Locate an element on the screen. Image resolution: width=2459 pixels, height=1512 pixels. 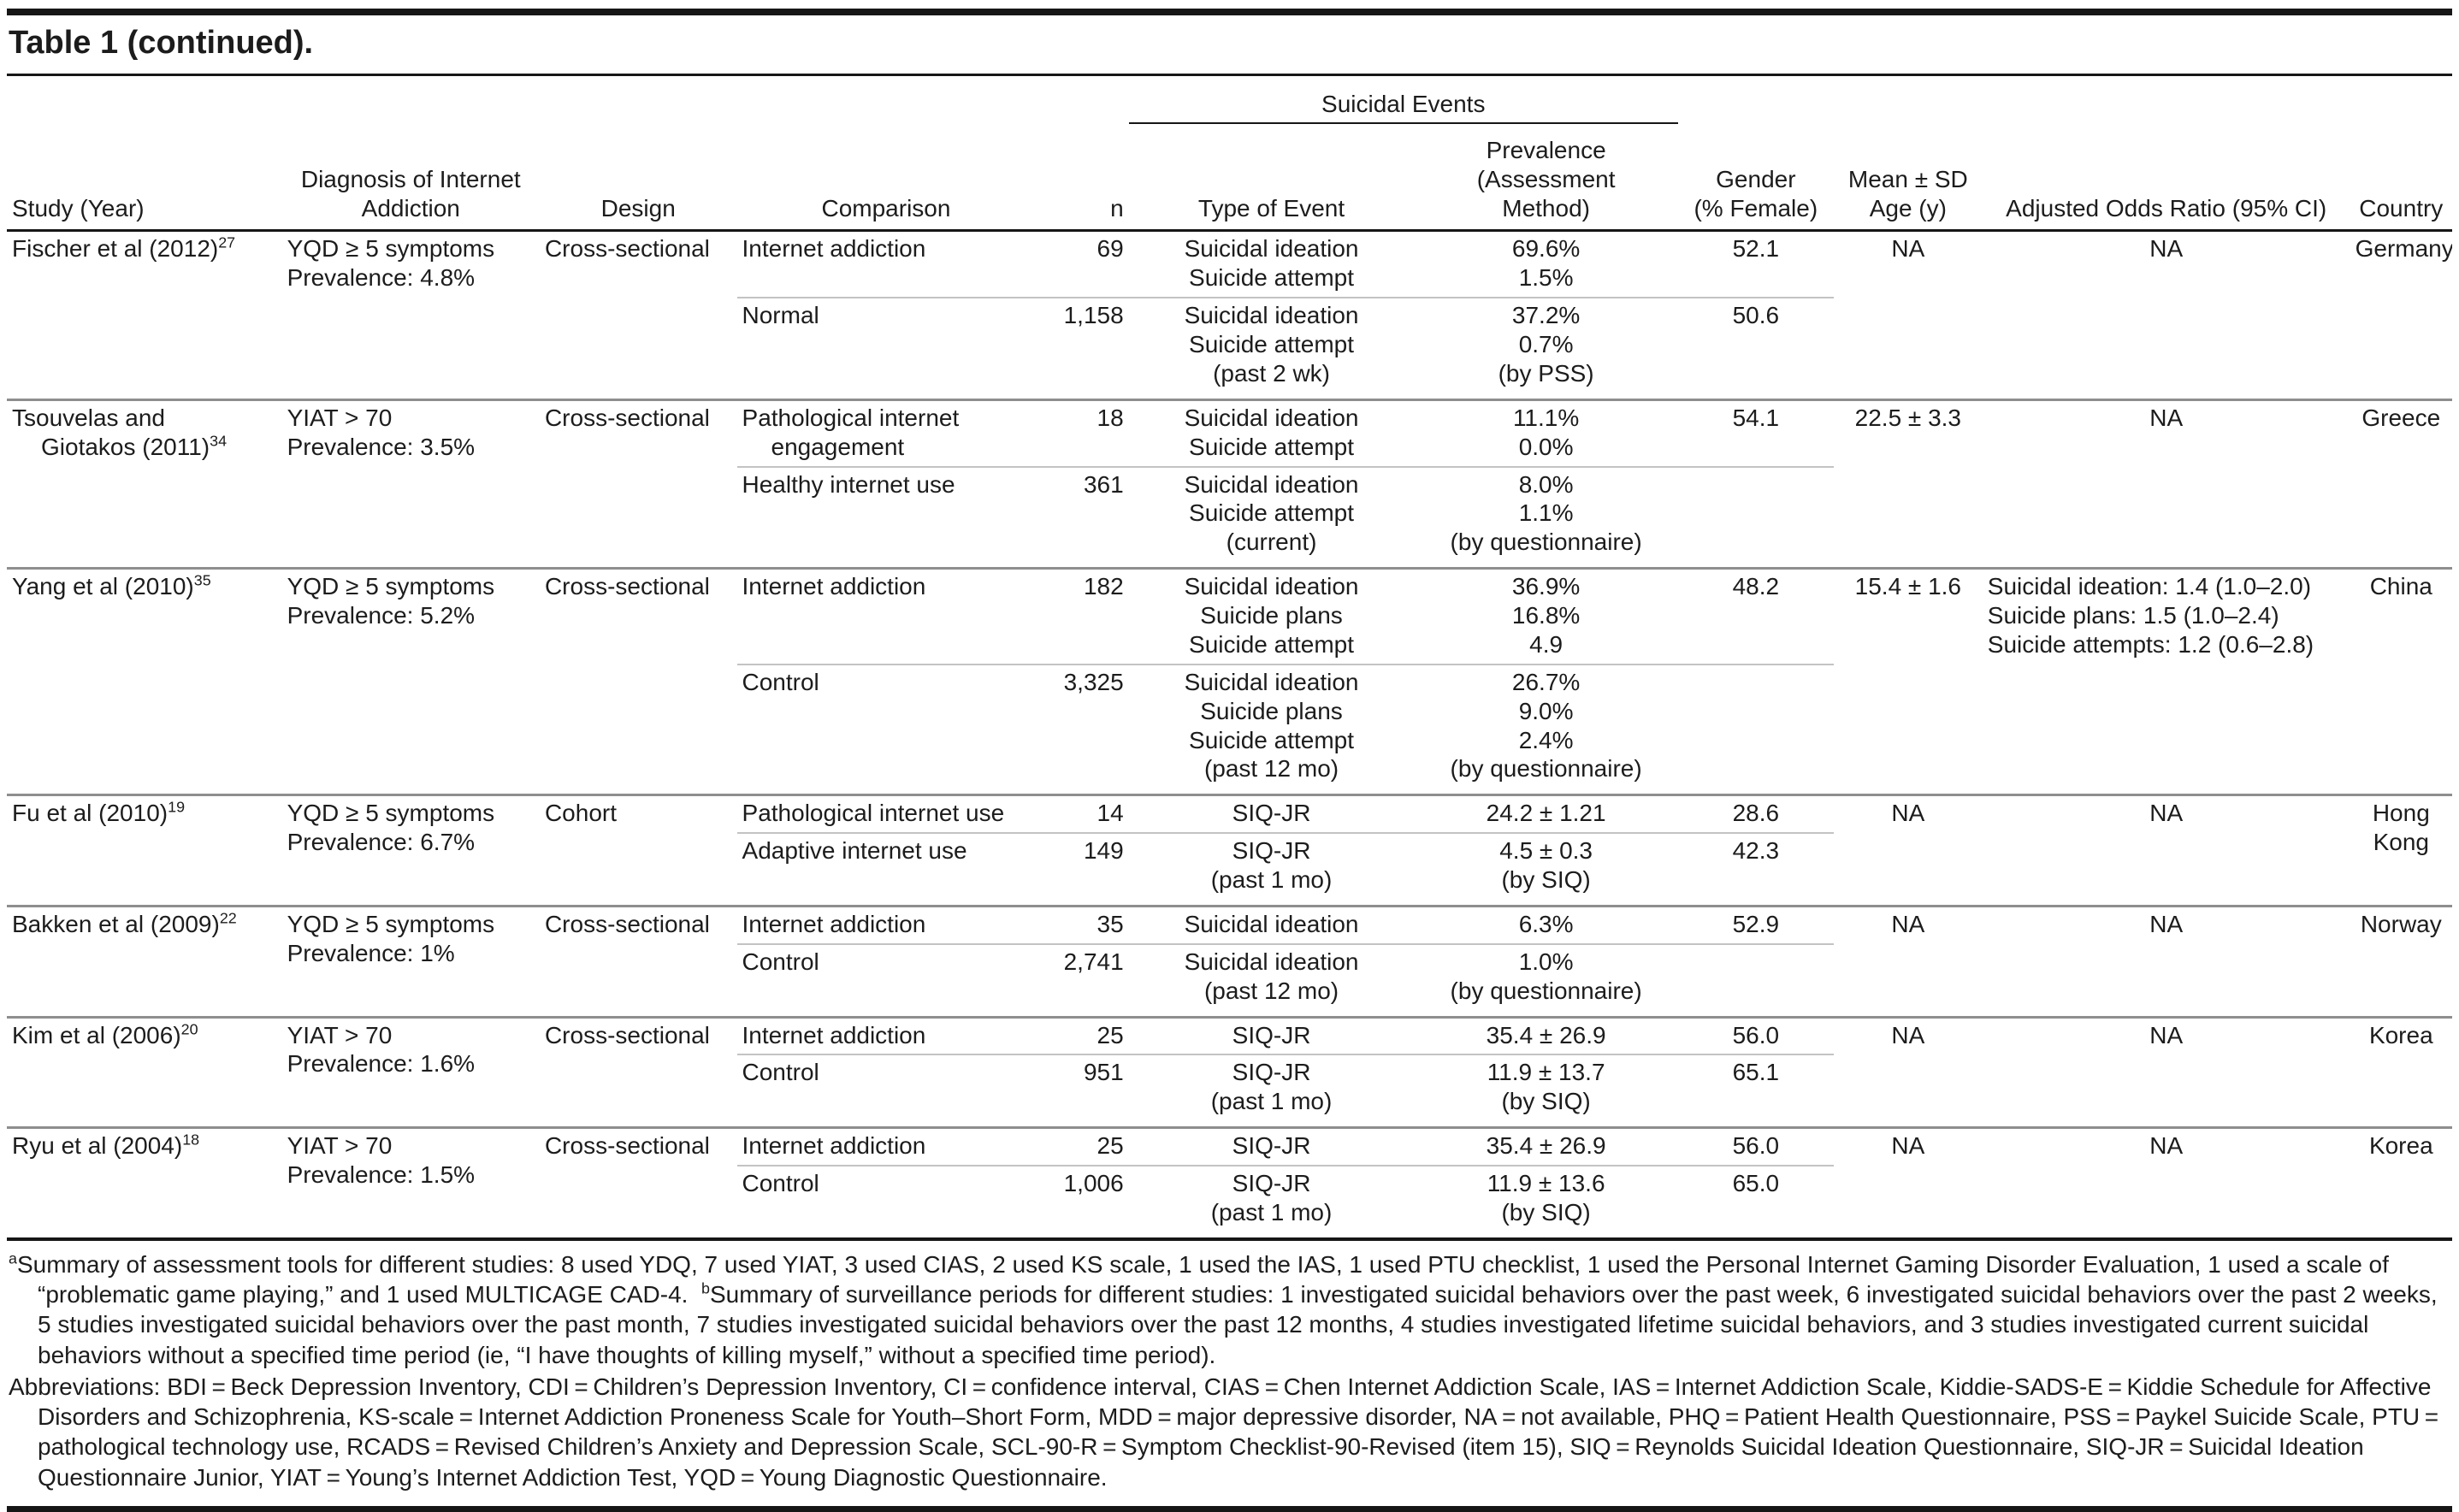
country-cell: Norway is located at coordinates (2401, 961).